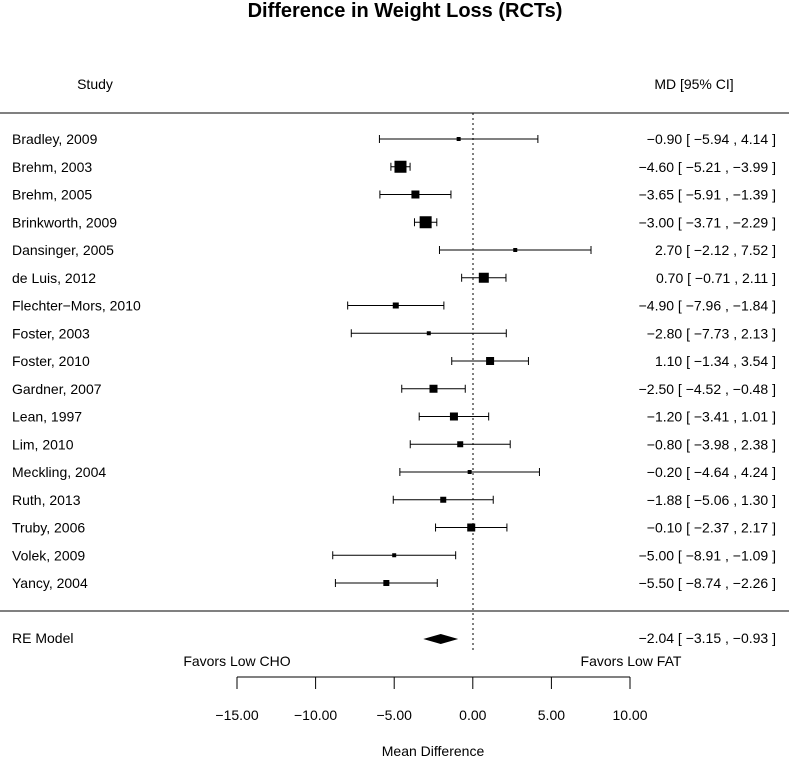  Describe the element at coordinates (707, 638) in the screenshot. I see `summary-estimate-label: −2.04 [ −3.15 , −0.93 ]` at that location.